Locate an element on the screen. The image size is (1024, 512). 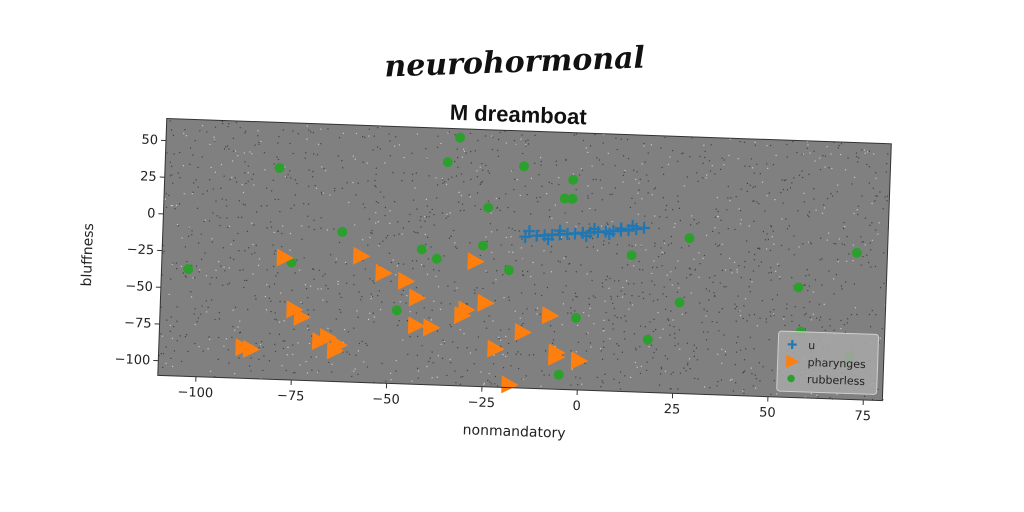
x-tick-label-25: 25 is located at coordinates (671, 410).